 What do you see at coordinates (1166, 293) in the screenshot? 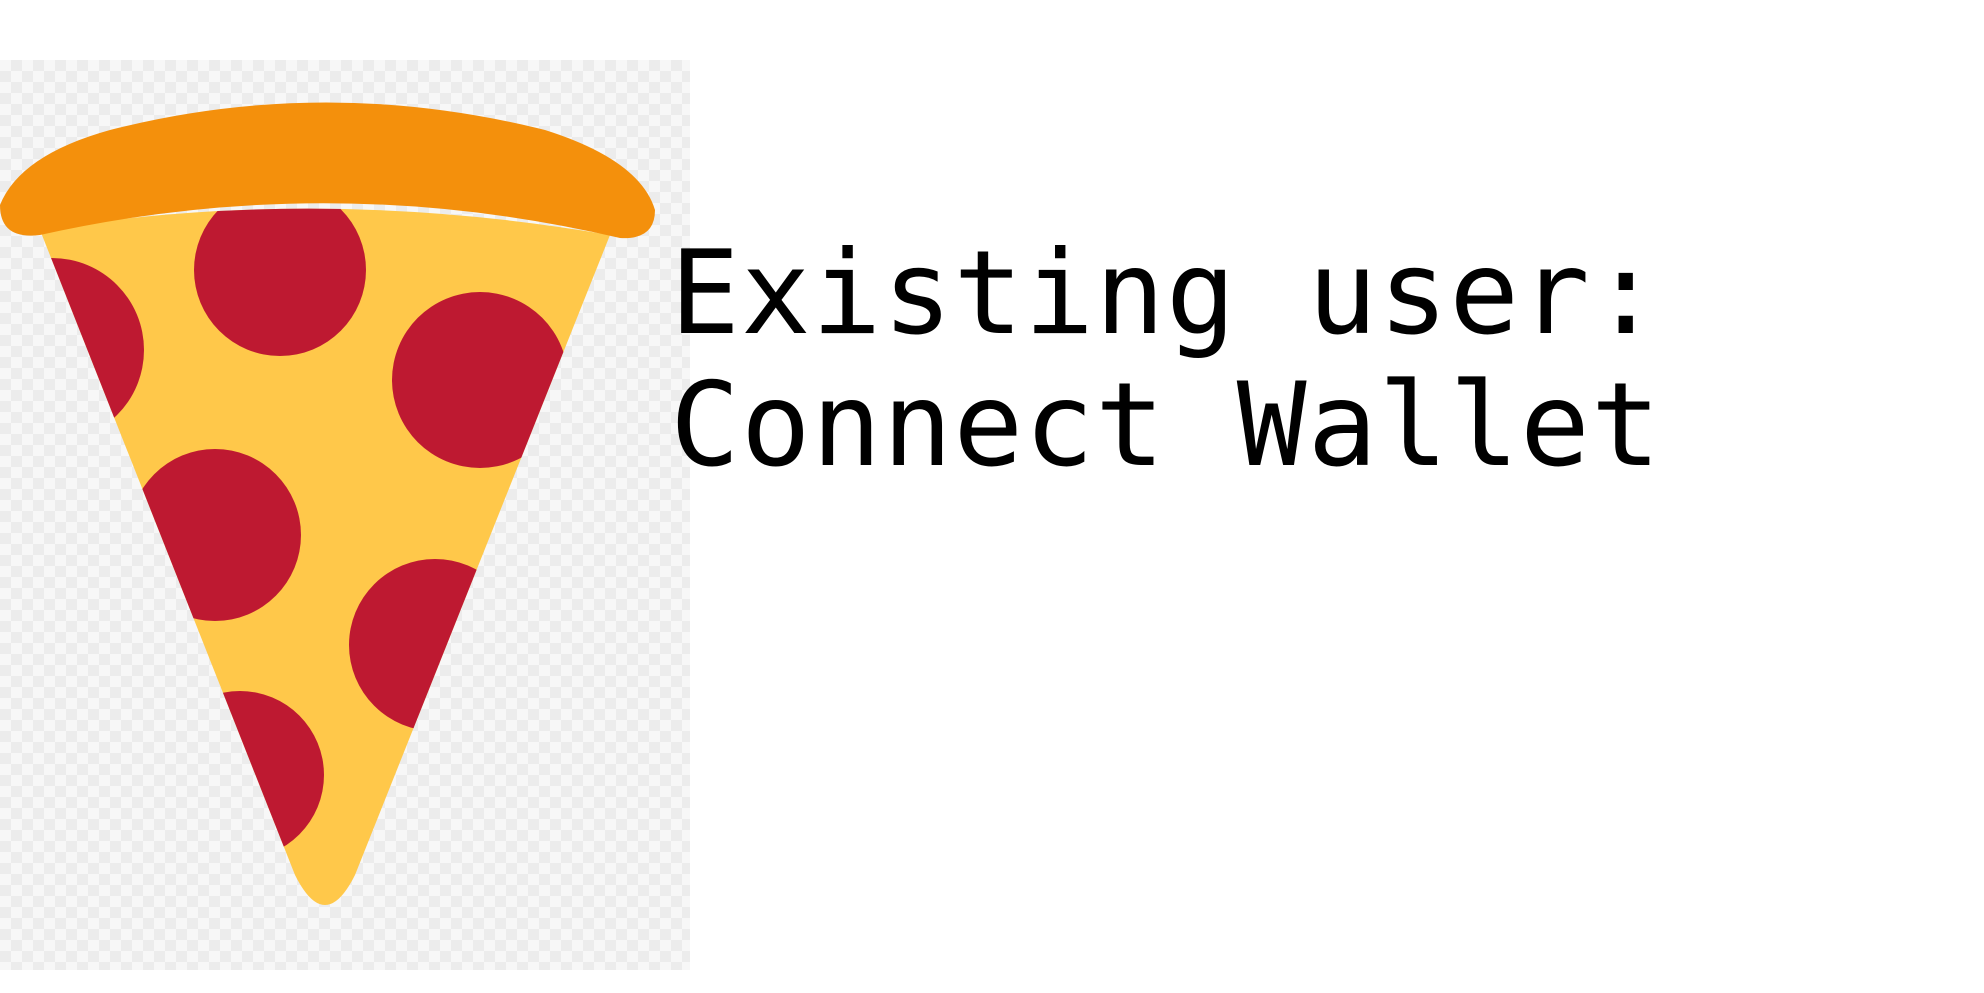
I see `existing-user-label: Existing user:` at bounding box center [1166, 293].